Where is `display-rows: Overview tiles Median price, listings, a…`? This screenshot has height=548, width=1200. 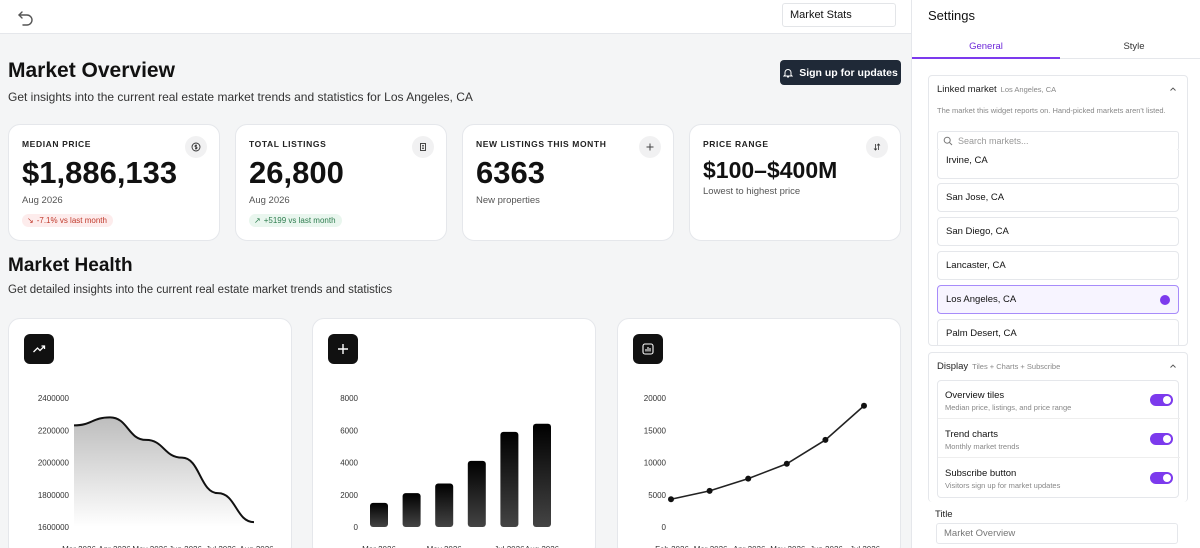 display-rows: Overview tiles Median price, listings, a… is located at coordinates (1058, 439).